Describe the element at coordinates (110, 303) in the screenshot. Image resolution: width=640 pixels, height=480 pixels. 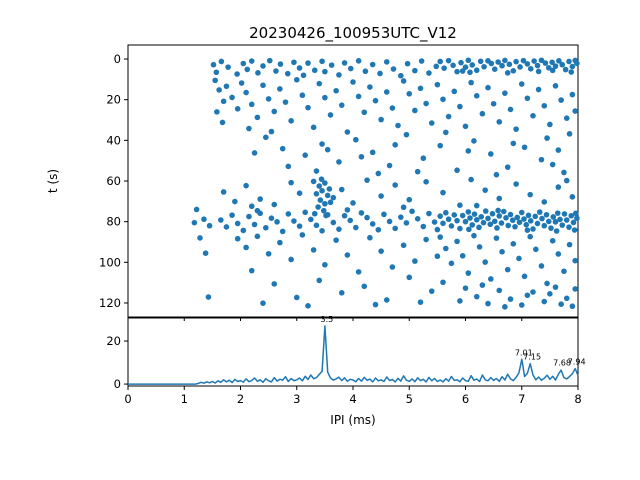
I see `y-tick-label: 120` at that location.